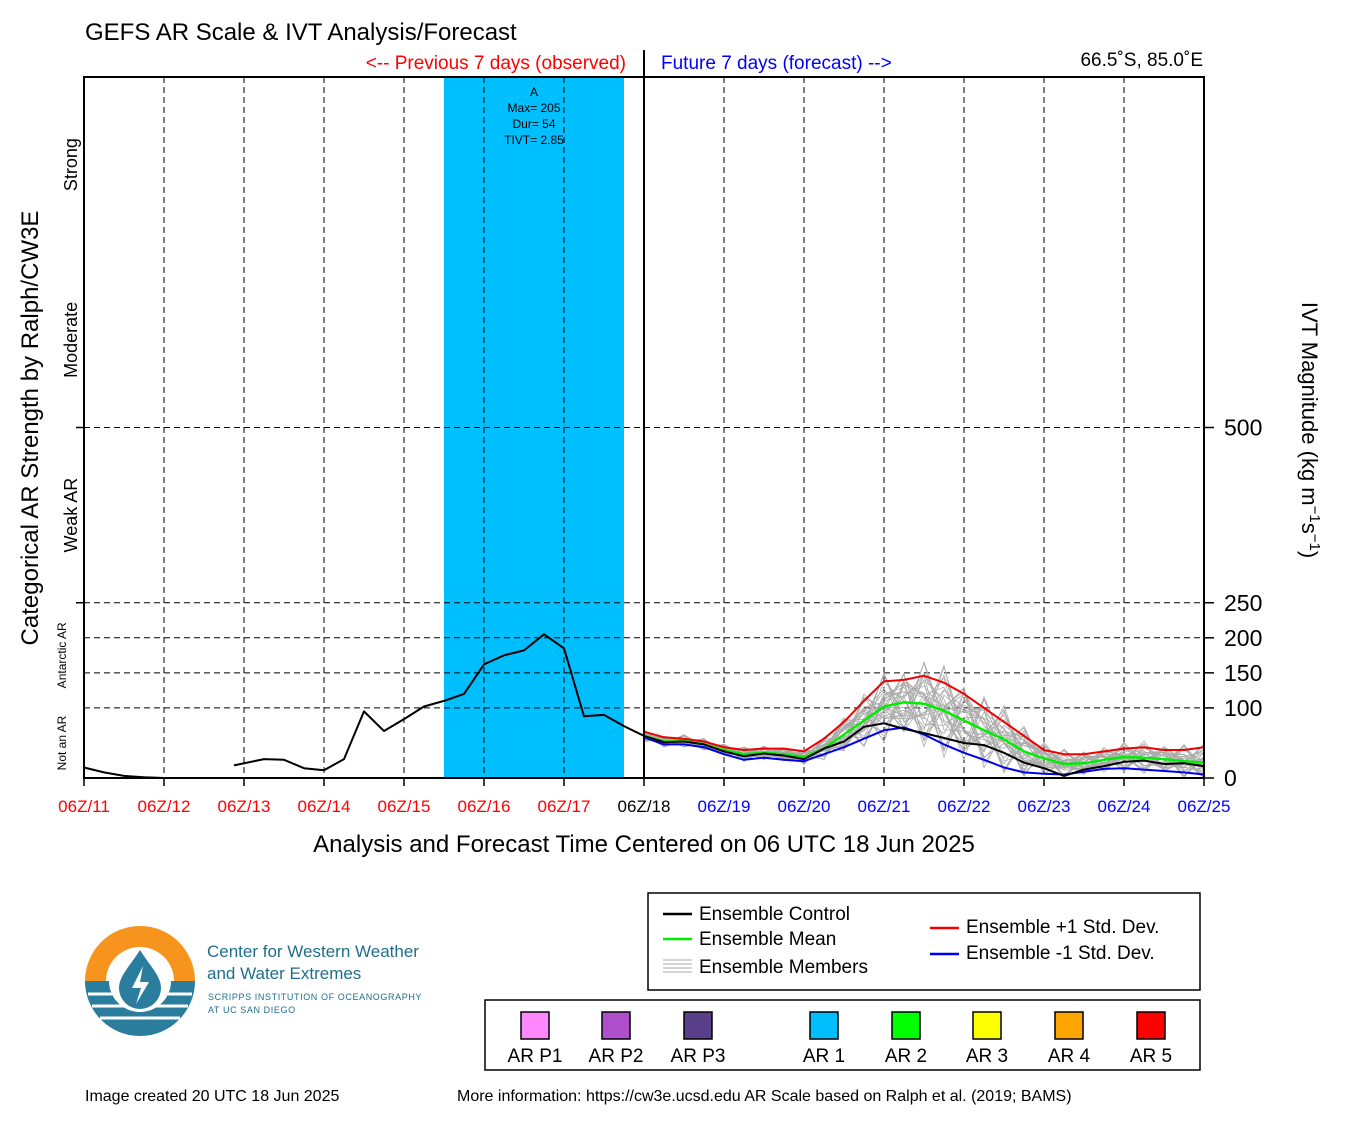  Describe the element at coordinates (1204, 806) in the screenshot. I see `x-tick-label: 06Z/25` at that location.